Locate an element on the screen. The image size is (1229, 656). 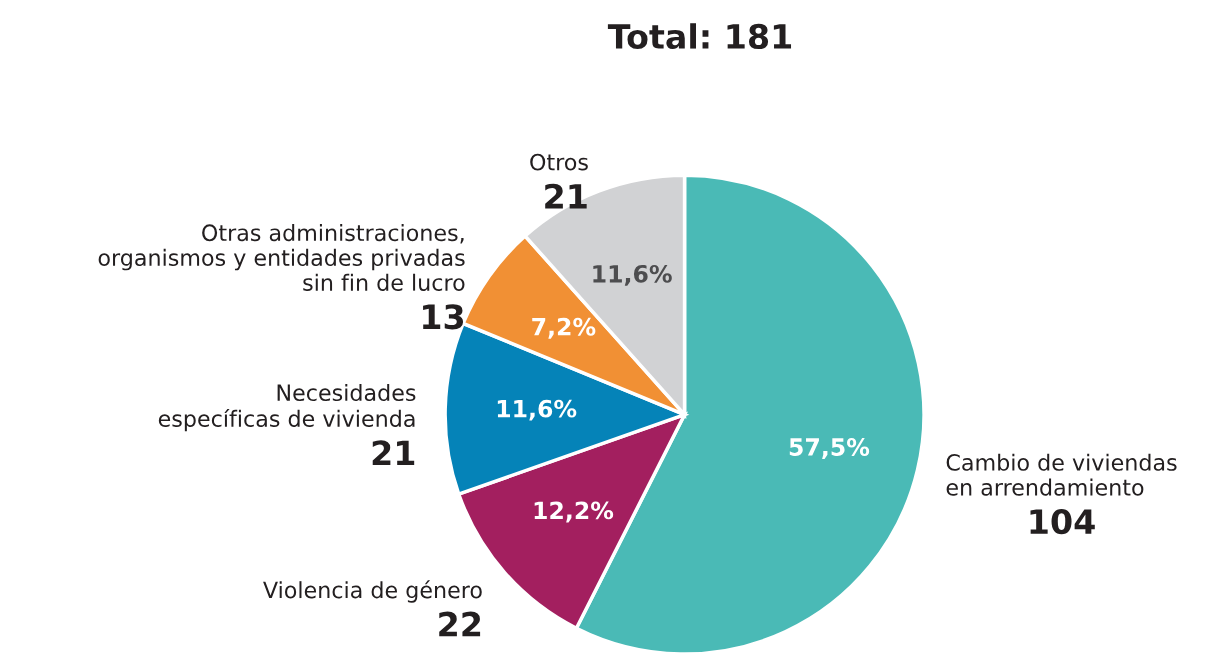
slice-label: Cambio de viviendas en arrendamiento is located at coordinates (1061, 474).